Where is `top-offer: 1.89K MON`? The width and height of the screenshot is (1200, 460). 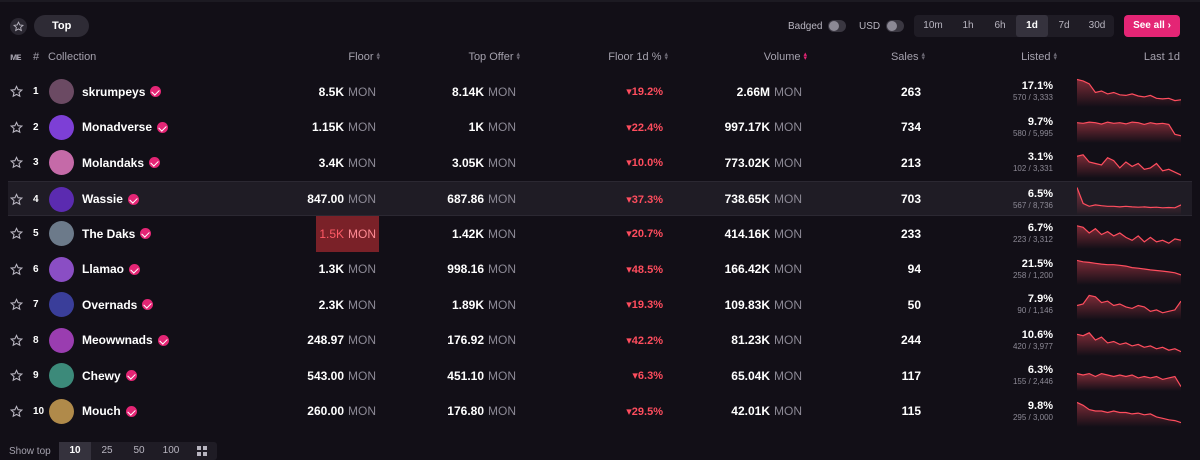
top-offer: 1.89K MON is located at coordinates (484, 305).